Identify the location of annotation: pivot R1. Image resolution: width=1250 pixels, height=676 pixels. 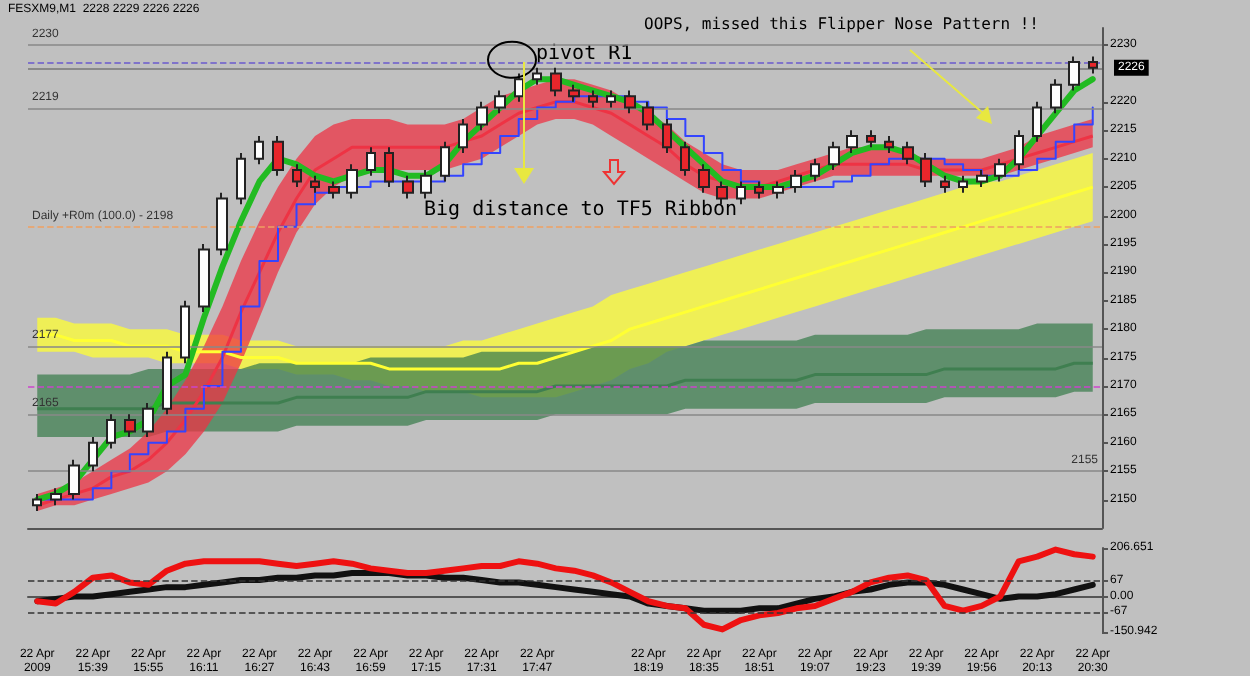
(584, 53).